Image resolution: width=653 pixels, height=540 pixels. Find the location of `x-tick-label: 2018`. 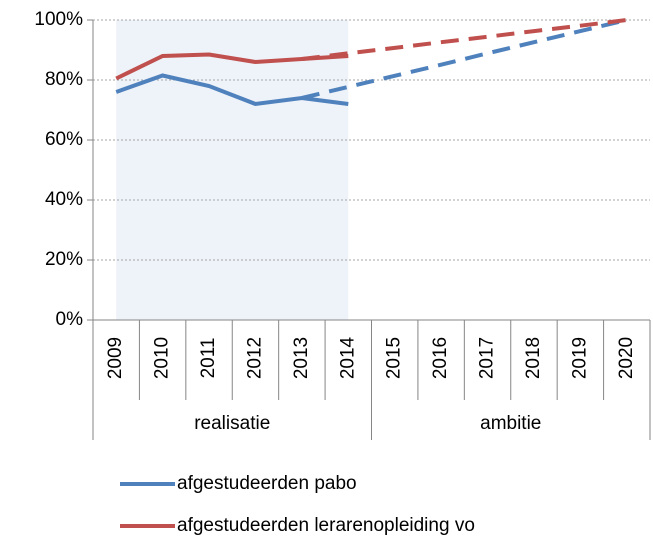

x-tick-label: 2018 is located at coordinates (533, 358).